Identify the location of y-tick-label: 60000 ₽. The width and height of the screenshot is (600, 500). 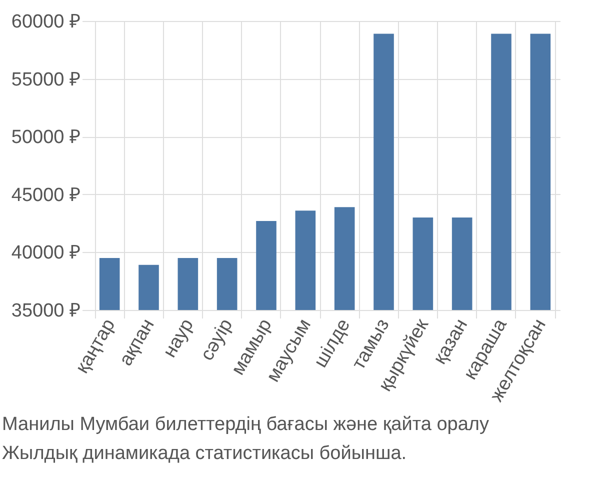
(45, 22).